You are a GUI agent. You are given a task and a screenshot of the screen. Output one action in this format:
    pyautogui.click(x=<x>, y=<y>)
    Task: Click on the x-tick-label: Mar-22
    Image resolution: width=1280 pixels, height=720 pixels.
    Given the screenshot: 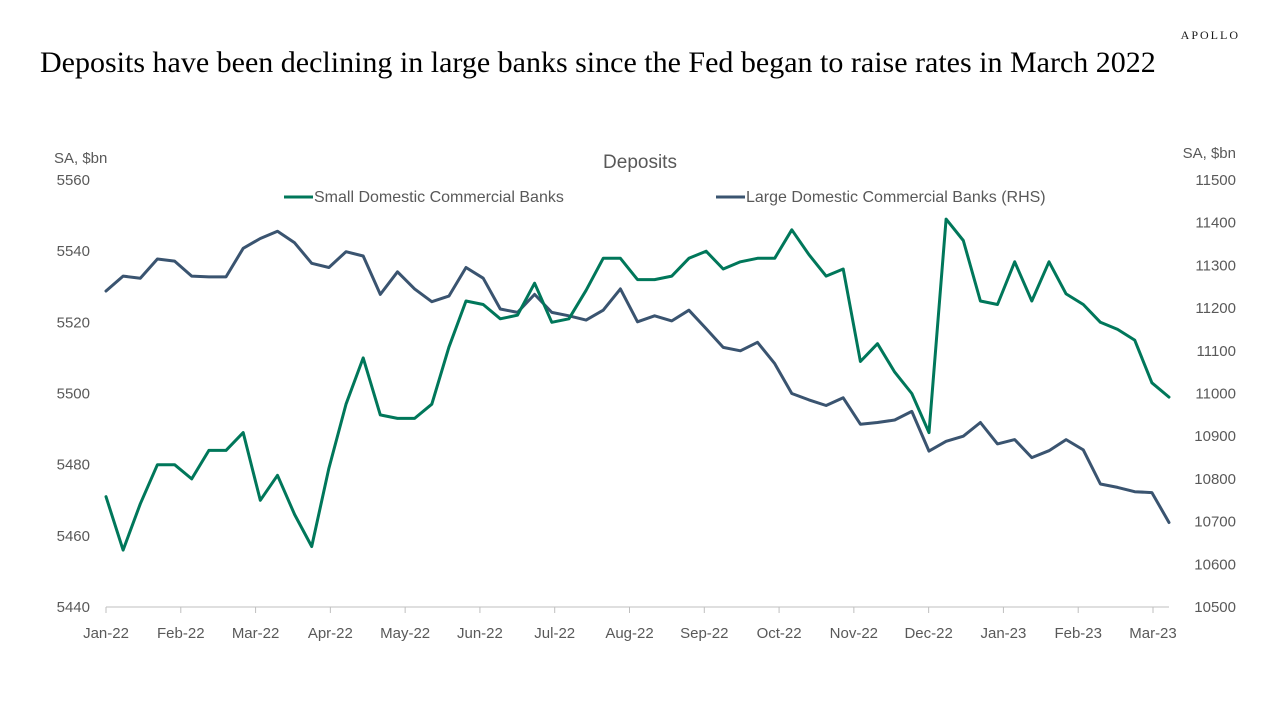 What is the action you would take?
    pyautogui.click(x=256, y=633)
    